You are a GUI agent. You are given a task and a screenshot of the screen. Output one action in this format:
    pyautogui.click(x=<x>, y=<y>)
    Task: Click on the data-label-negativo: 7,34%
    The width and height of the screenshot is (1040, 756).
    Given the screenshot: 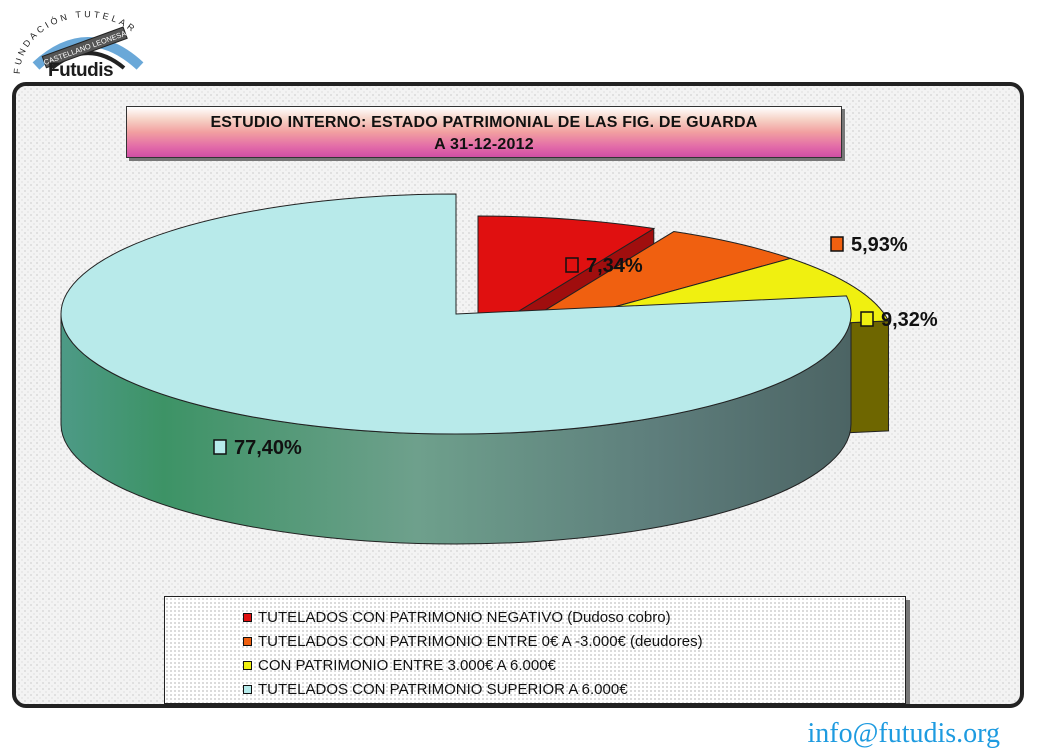 What is the action you would take?
    pyautogui.click(x=614, y=266)
    